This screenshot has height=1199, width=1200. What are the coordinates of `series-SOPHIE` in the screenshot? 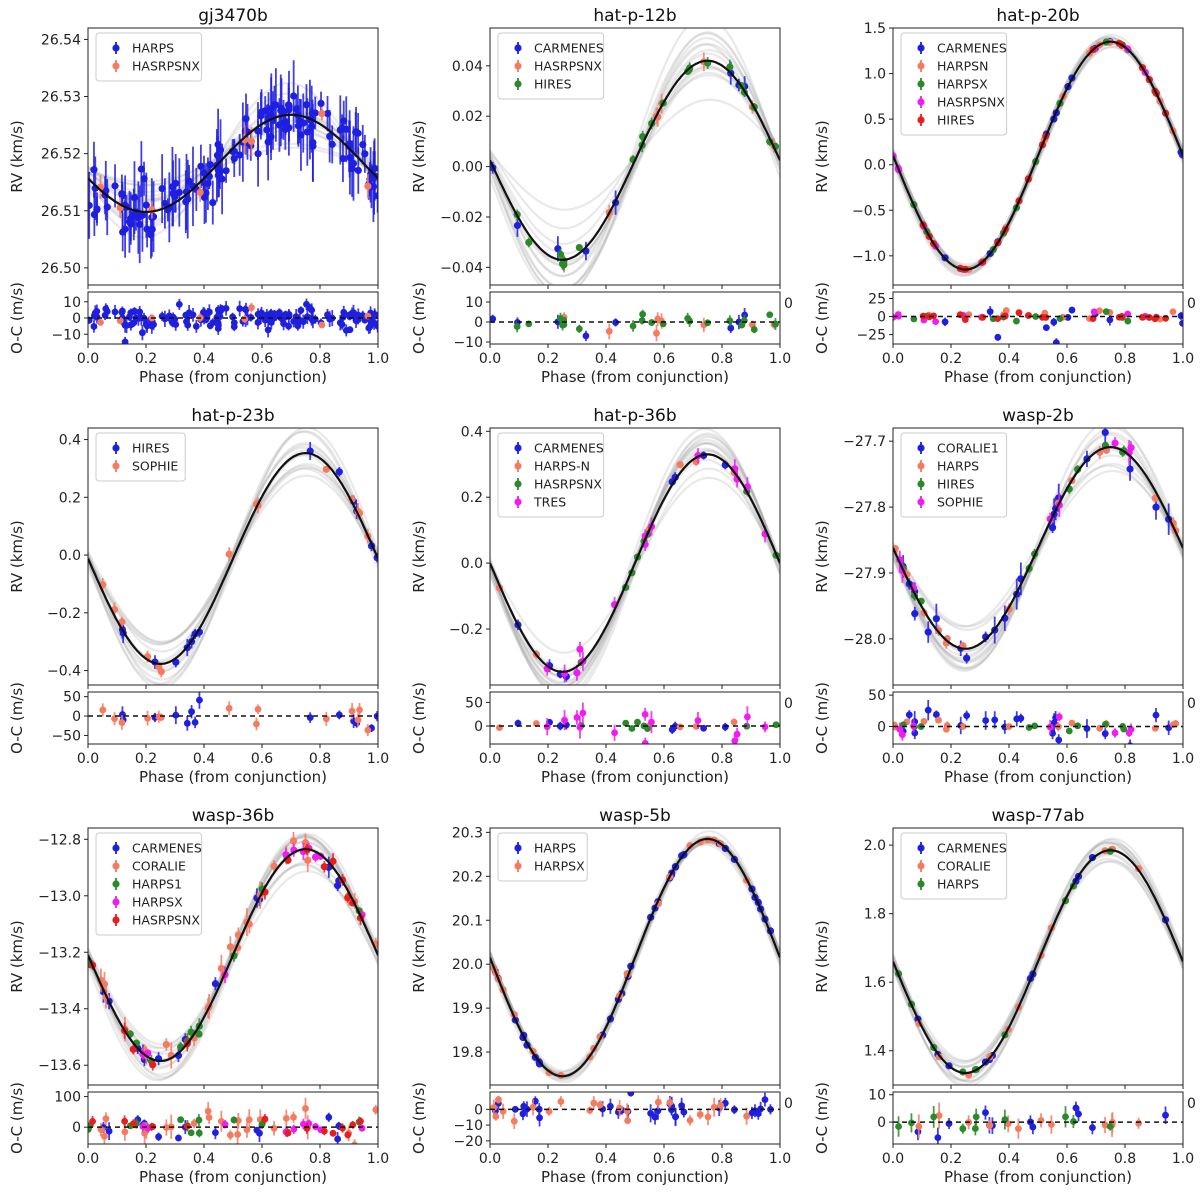 It's located at (235, 571).